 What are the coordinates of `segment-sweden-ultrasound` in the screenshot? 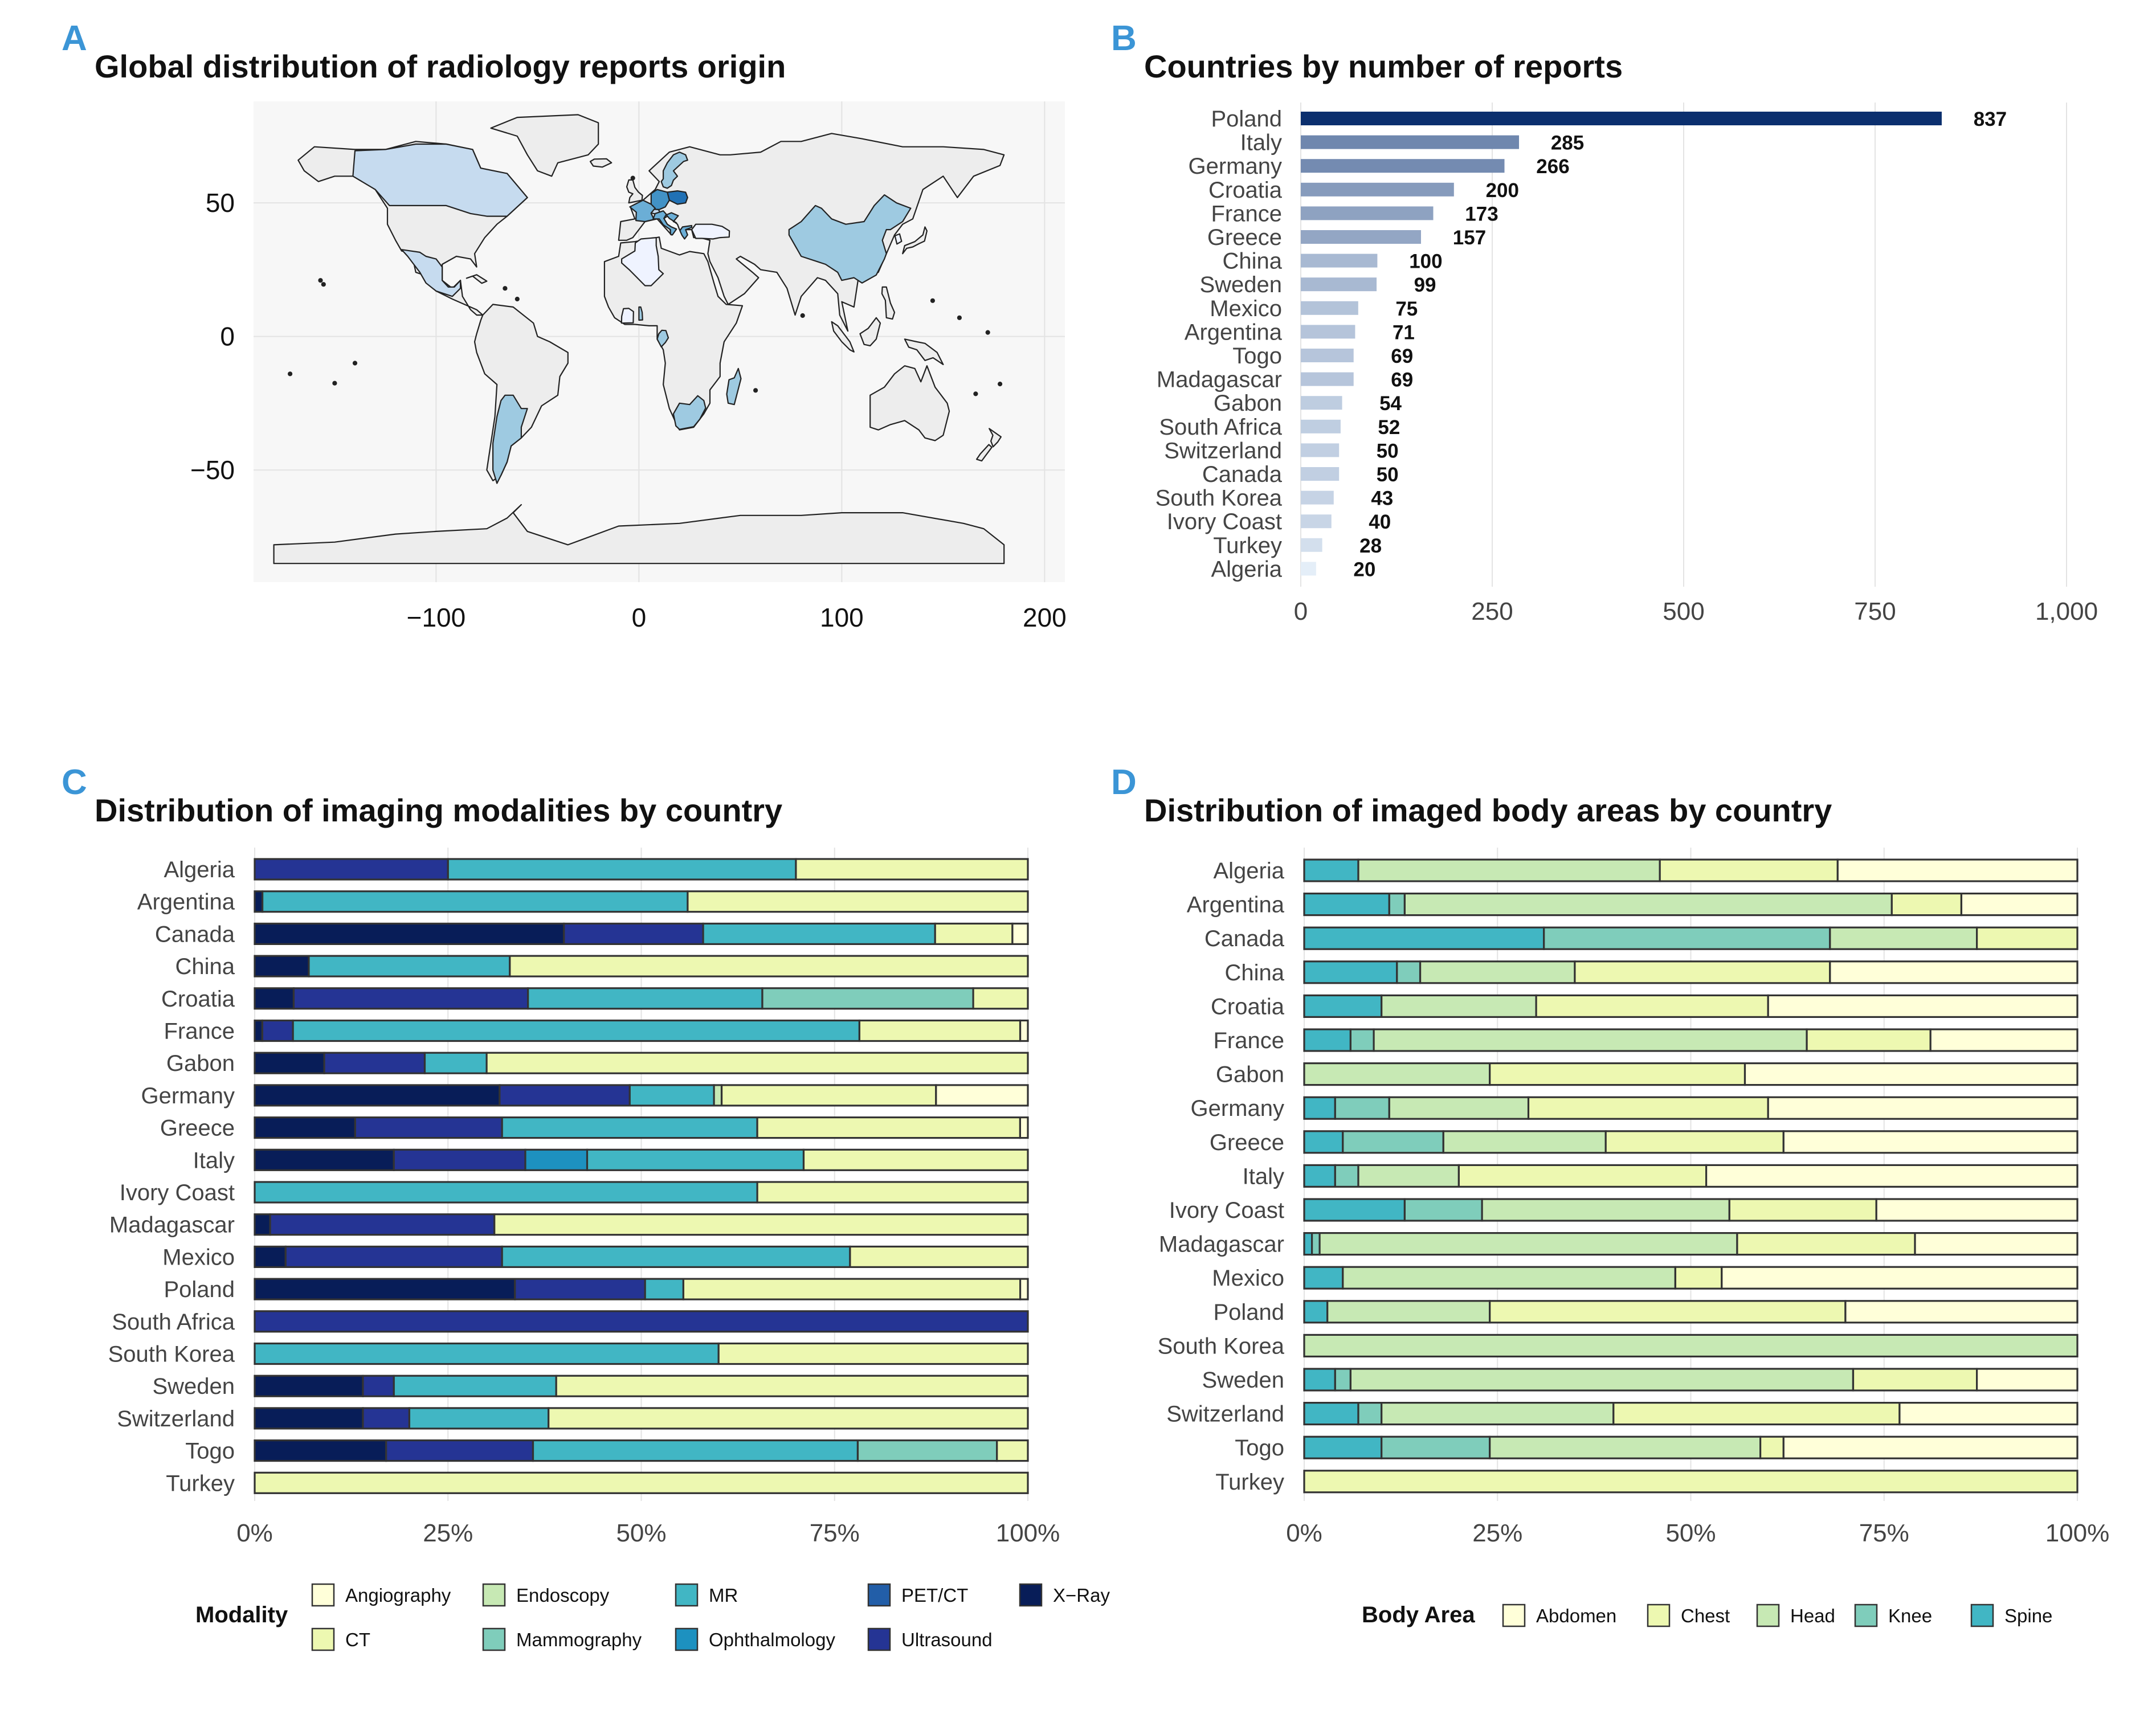 It's located at (378, 1386).